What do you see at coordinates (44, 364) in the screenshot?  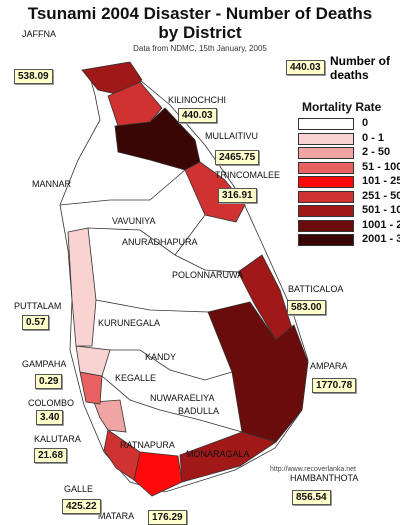 I see `district-name: GAMPAHA` at bounding box center [44, 364].